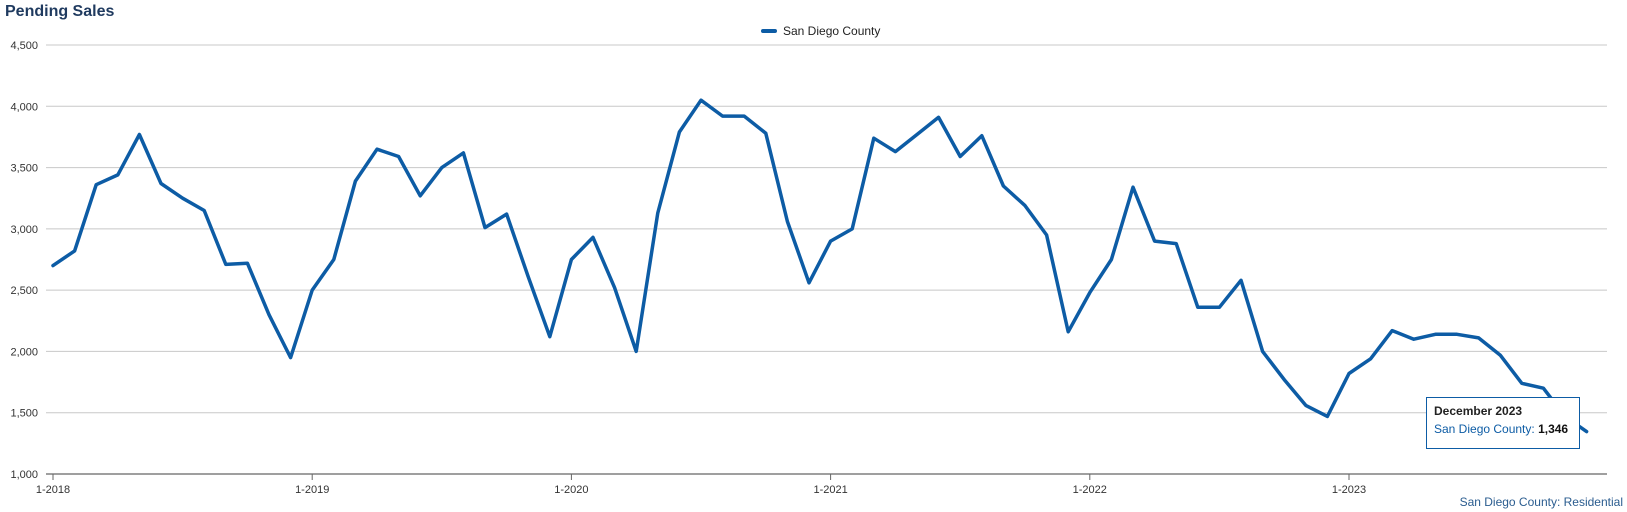 The image size is (1627, 512). I want to click on y-tick-label: 3,500, so click(24, 169).